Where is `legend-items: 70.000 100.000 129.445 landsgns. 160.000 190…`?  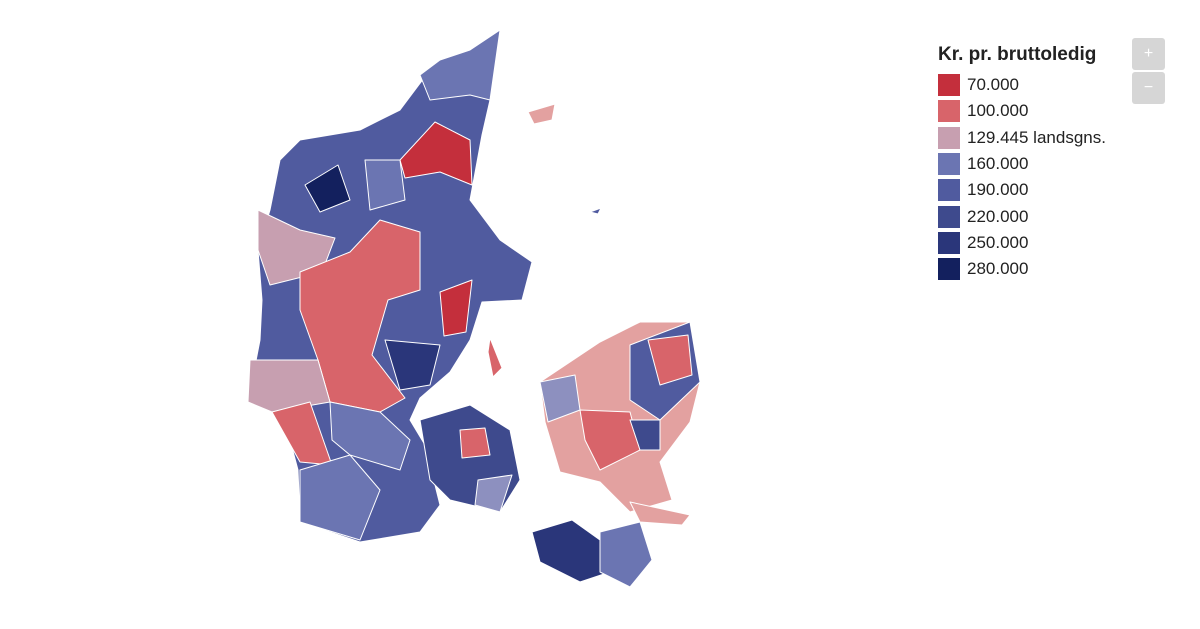
legend-items: 70.000 100.000 129.445 landsgns. 160.000 190… is located at coordinates (1022, 177).